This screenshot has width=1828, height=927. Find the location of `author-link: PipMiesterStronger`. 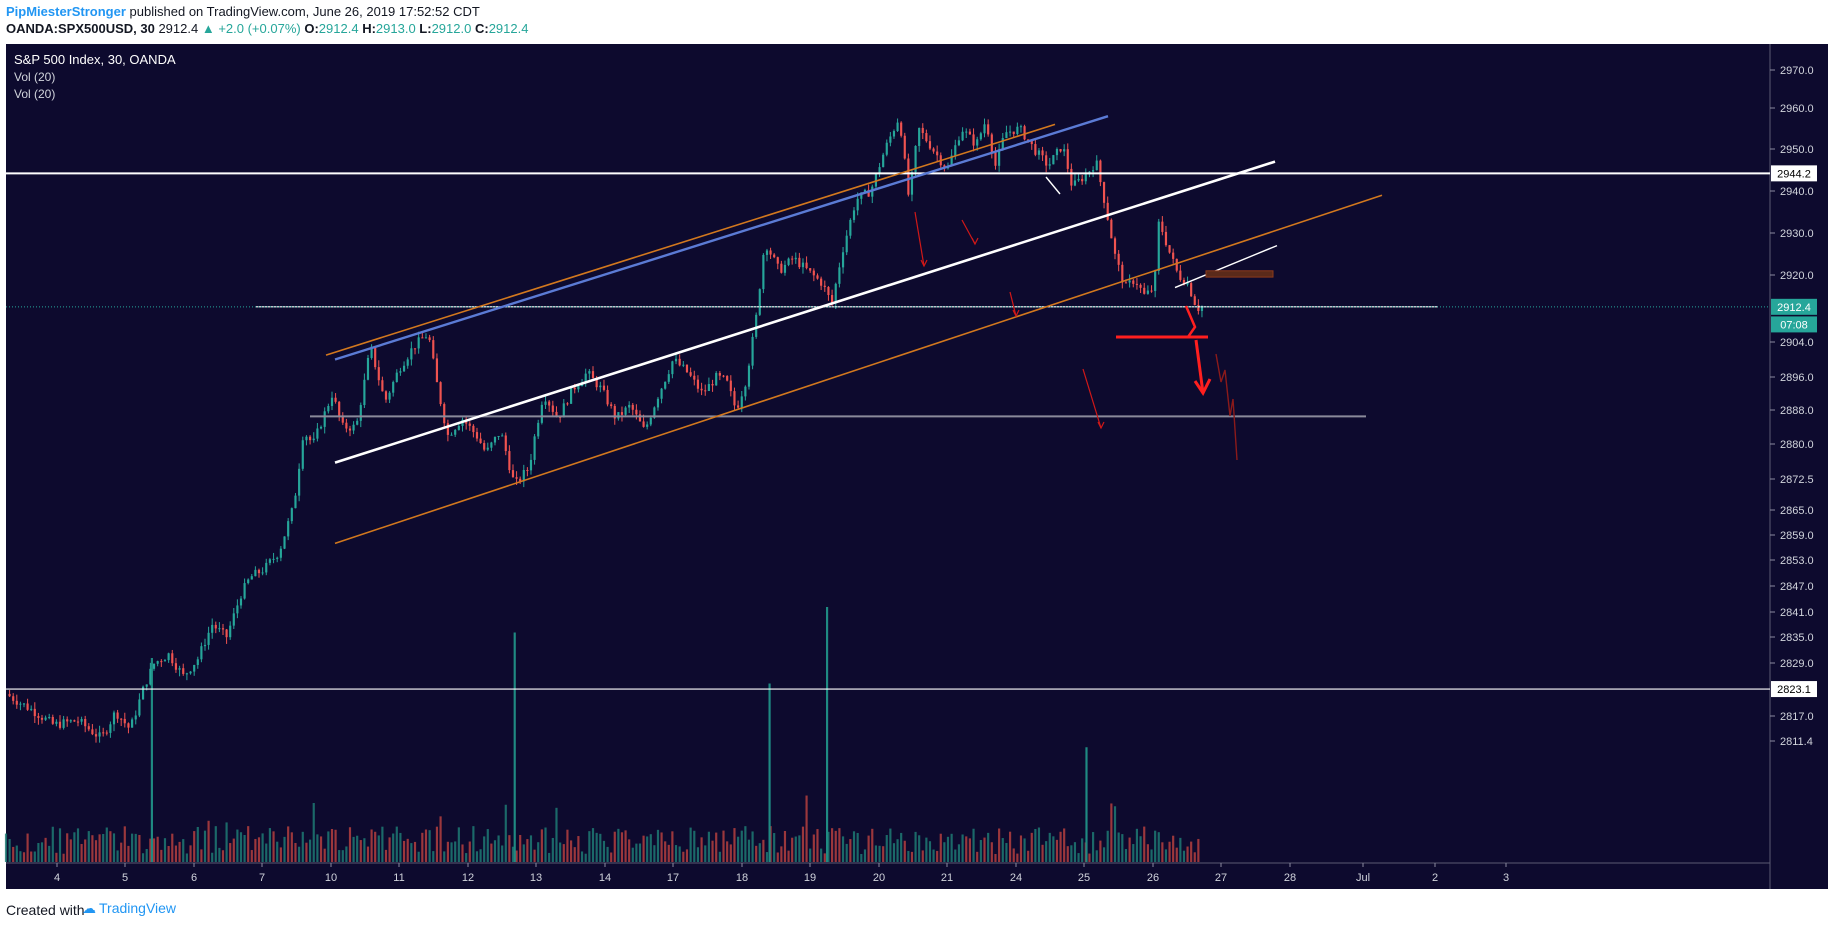

author-link: PipMiesterStronger is located at coordinates (66, 11).